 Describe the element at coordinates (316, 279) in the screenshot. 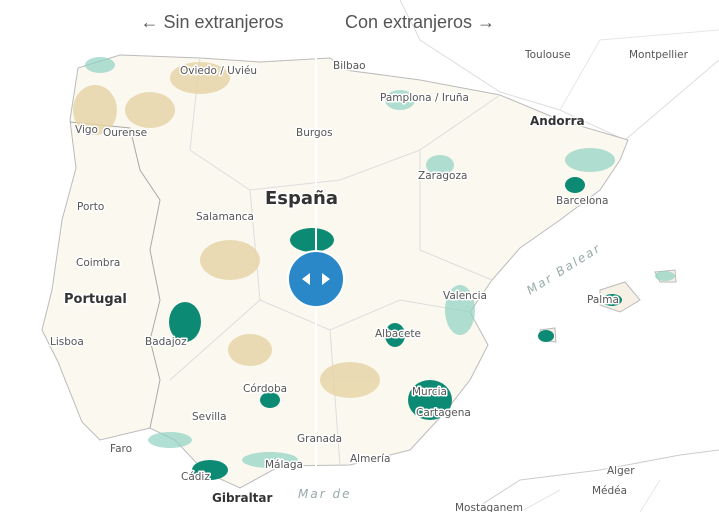

I see `slider-handle` at that location.